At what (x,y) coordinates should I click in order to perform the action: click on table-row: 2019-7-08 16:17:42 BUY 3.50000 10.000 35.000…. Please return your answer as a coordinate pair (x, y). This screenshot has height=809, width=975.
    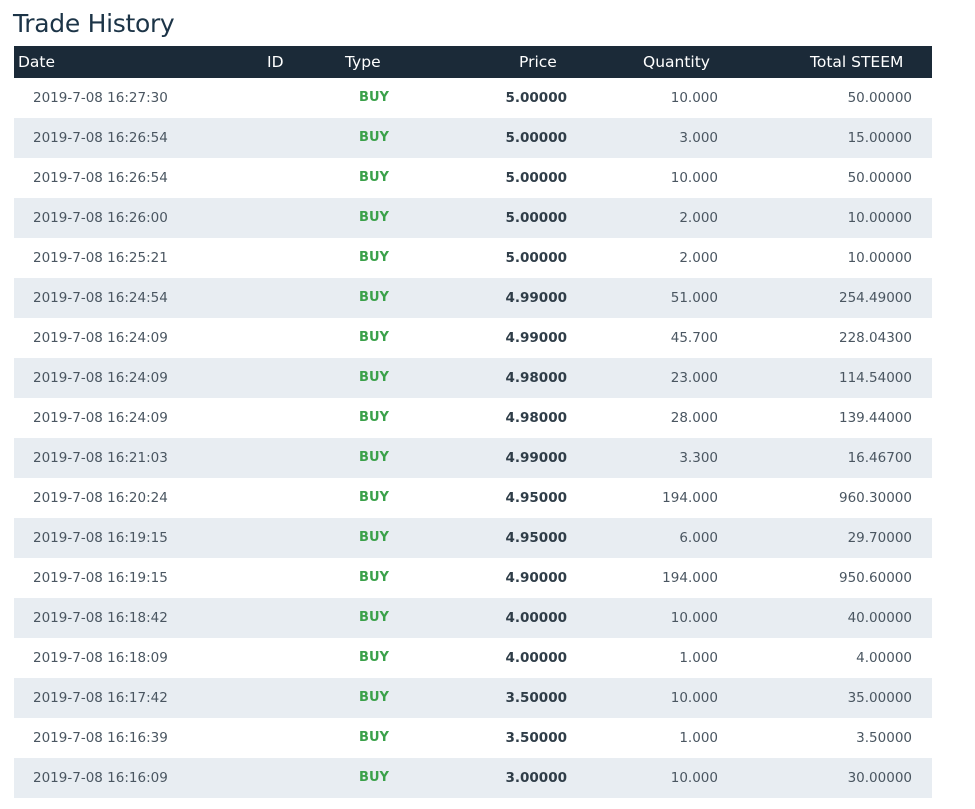
    Looking at the image, I should click on (473, 698).